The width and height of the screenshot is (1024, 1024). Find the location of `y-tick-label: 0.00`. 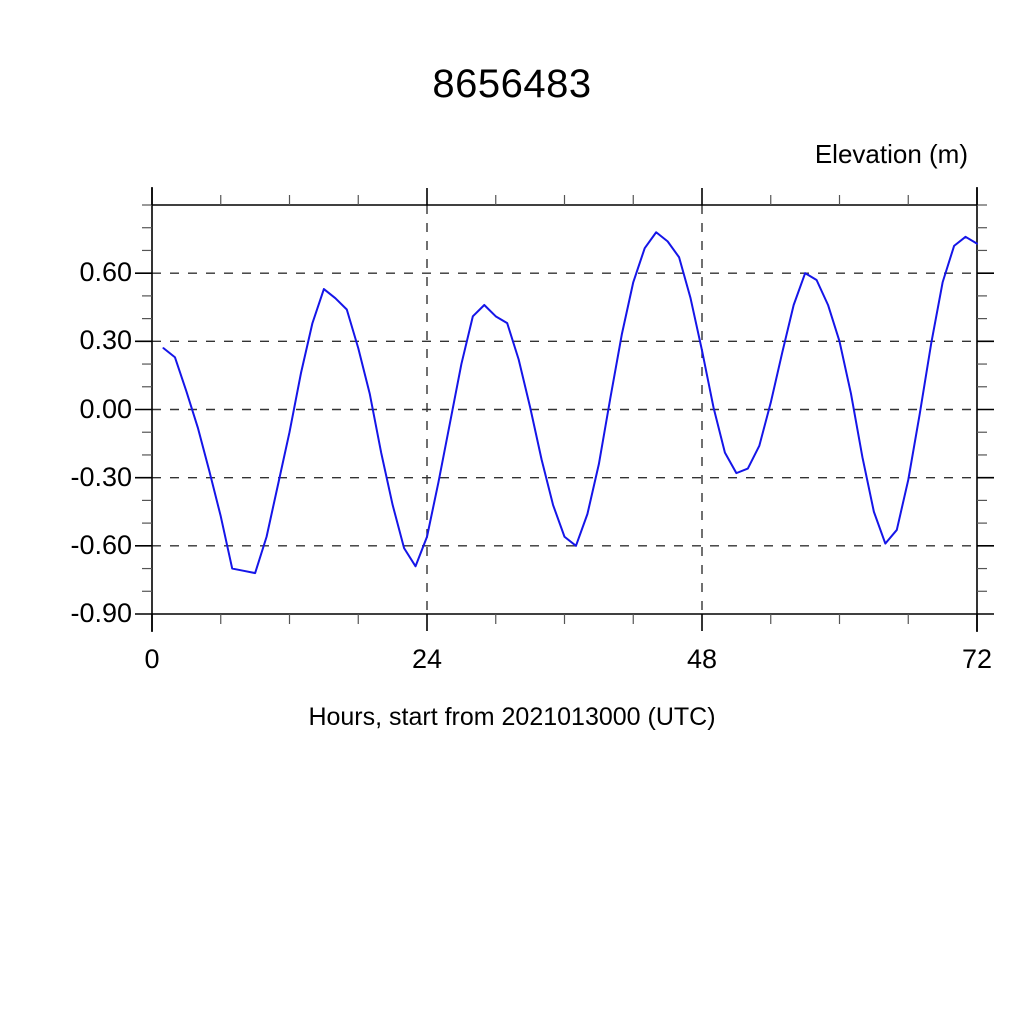

y-tick-label: 0.00 is located at coordinates (105, 408).